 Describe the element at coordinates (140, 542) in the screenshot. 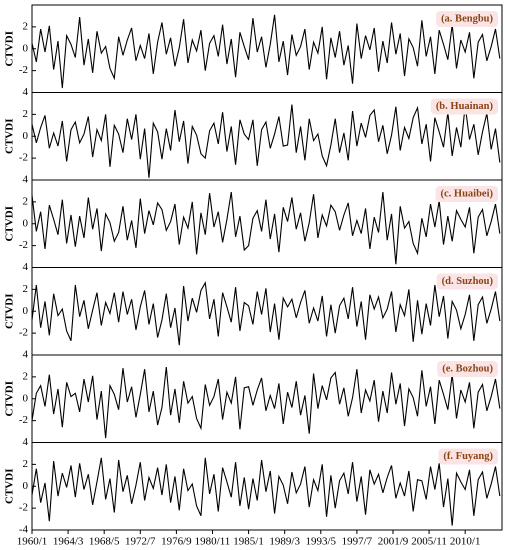

I see `x-tick-label: 1972/7` at that location.